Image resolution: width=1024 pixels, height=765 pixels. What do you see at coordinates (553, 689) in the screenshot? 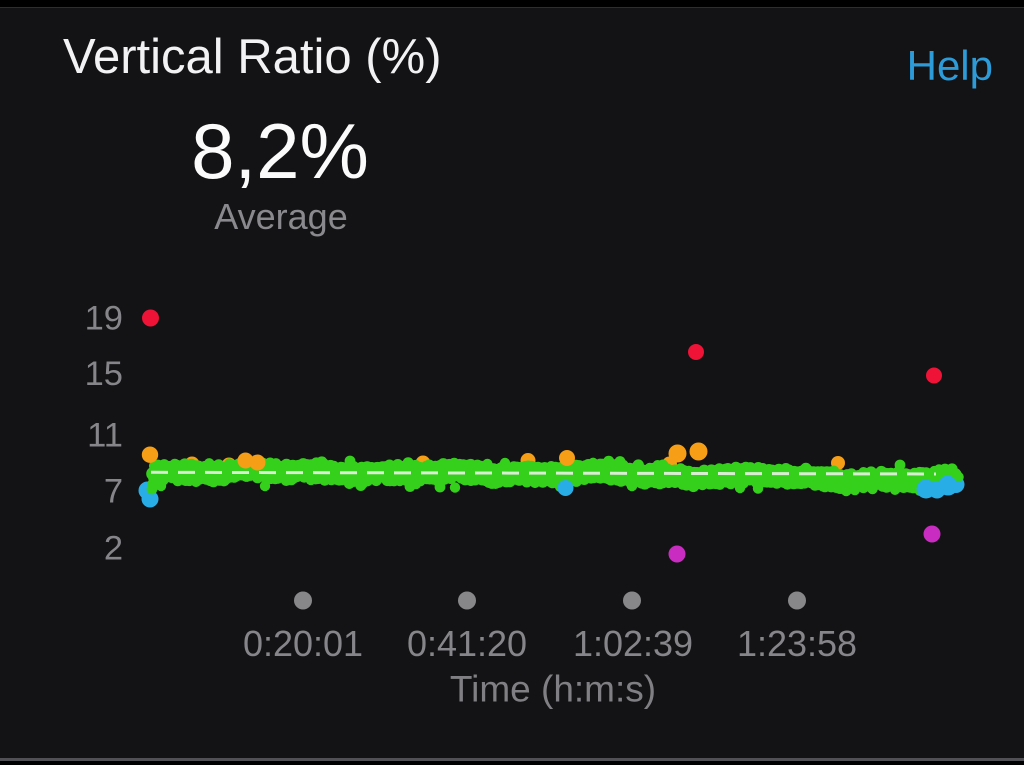
I see `svg-text: Time (h:m:s)` at bounding box center [553, 689].